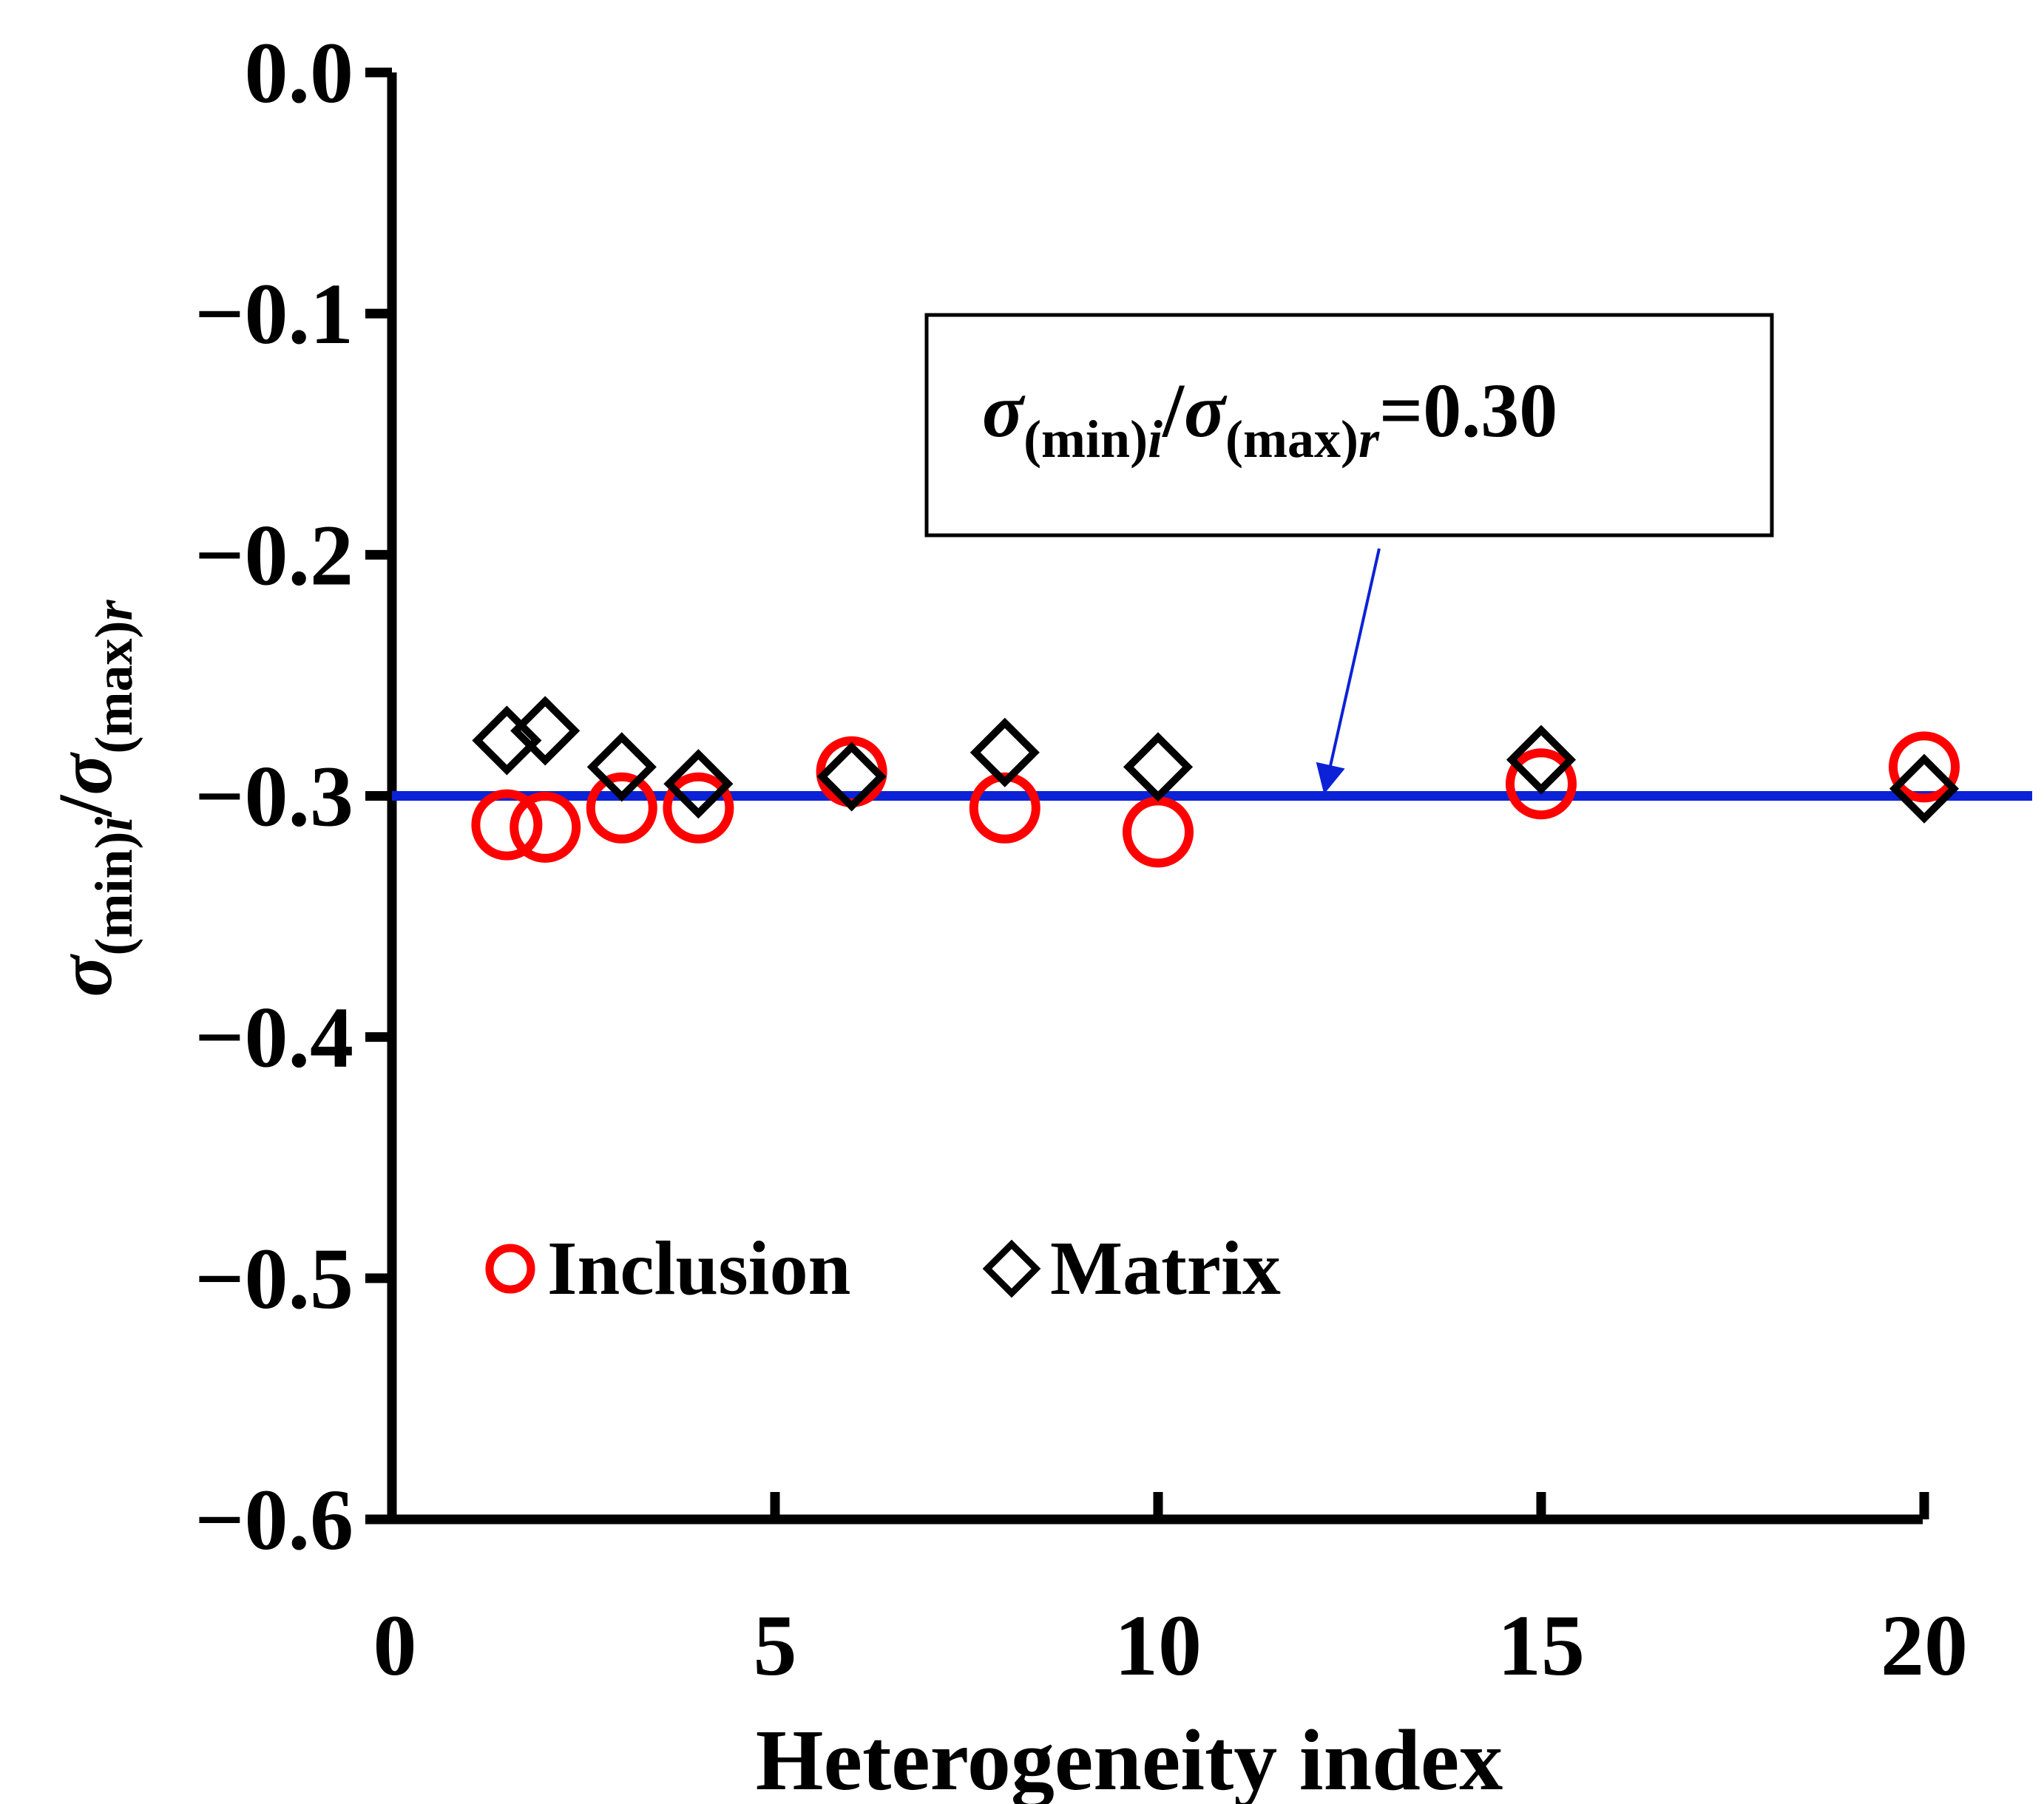 Image resolution: width=2044 pixels, height=1804 pixels. What do you see at coordinates (1165, 1268) in the screenshot?
I see `legend-matrix-label: Matrix` at bounding box center [1165, 1268].